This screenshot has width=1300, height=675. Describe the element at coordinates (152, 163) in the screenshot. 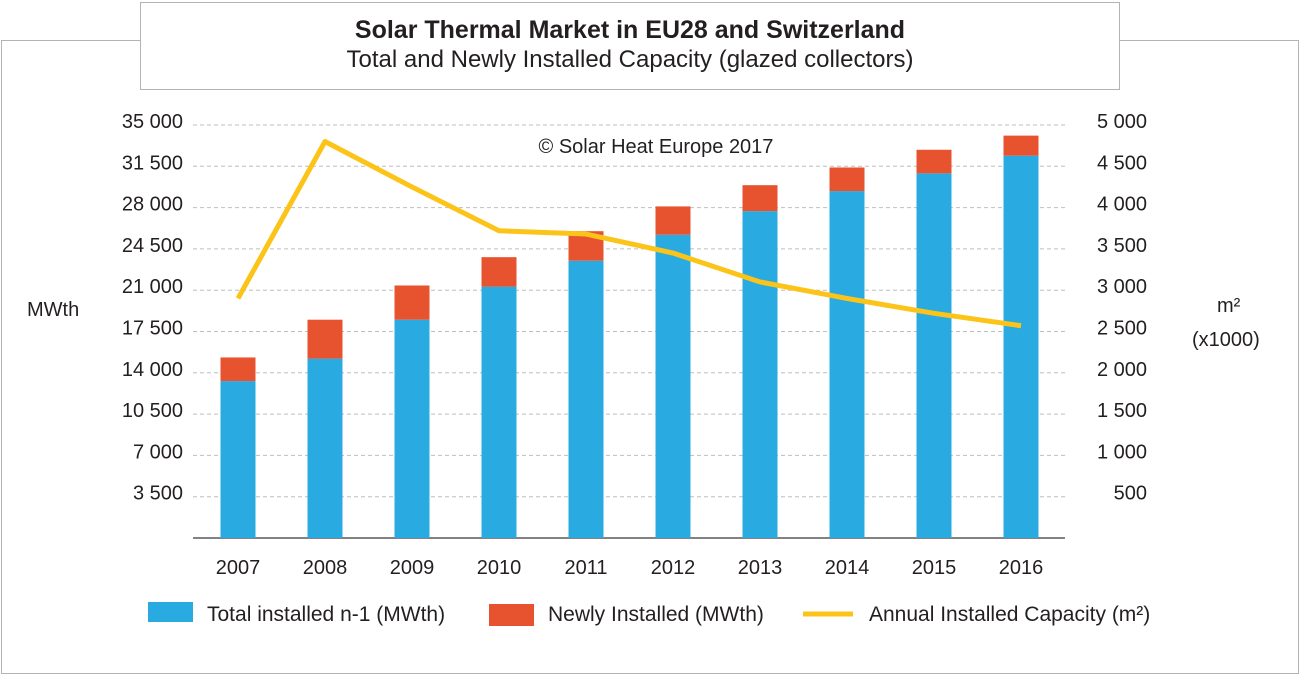

I see `left-tick-label: 31 500` at that location.